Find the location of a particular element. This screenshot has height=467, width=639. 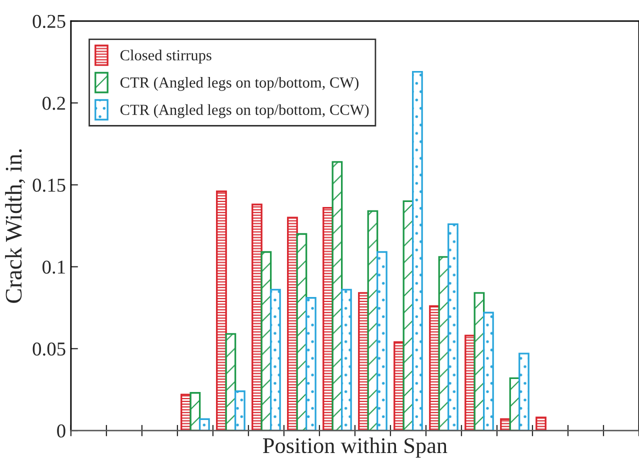

legend-label: CTR (Angled legs on top/bottom, CW) is located at coordinates (239, 83).